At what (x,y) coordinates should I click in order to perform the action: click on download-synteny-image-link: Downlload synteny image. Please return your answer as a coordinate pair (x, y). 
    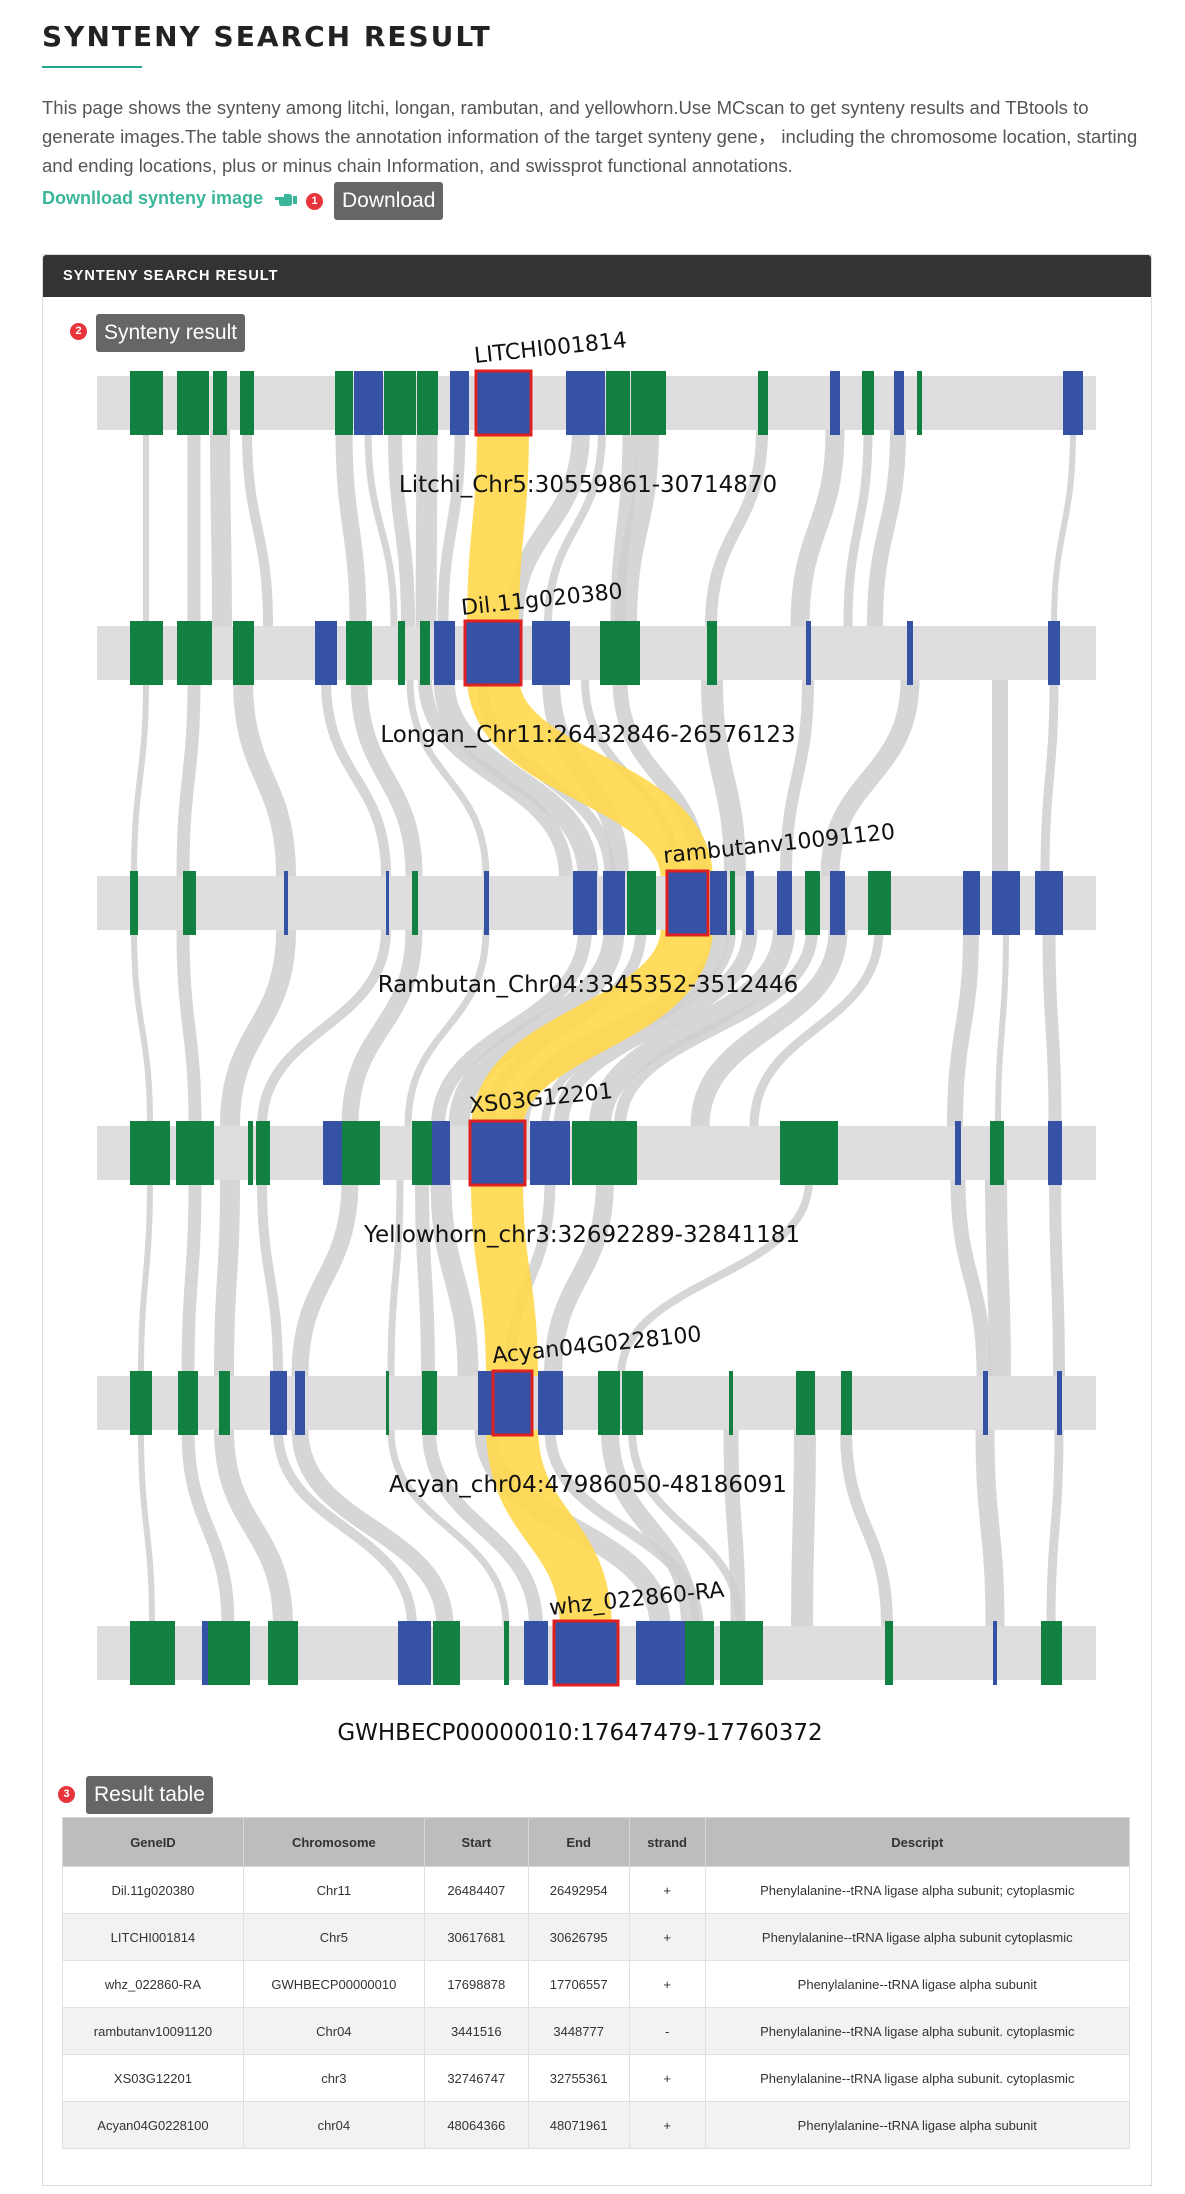
    Looking at the image, I should click on (153, 198).